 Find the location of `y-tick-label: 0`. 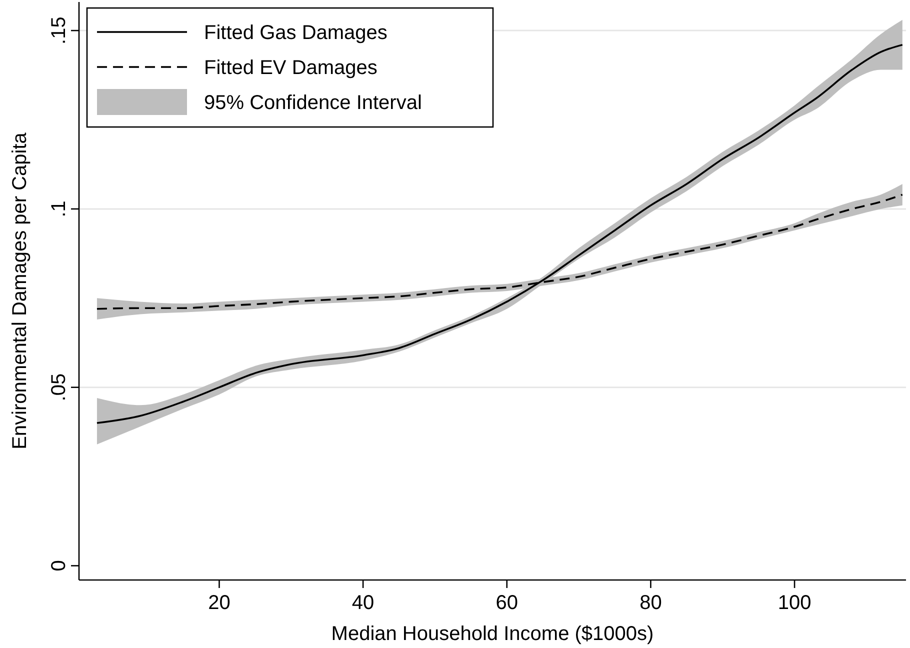

y-tick-label: 0 is located at coordinates (59, 566).